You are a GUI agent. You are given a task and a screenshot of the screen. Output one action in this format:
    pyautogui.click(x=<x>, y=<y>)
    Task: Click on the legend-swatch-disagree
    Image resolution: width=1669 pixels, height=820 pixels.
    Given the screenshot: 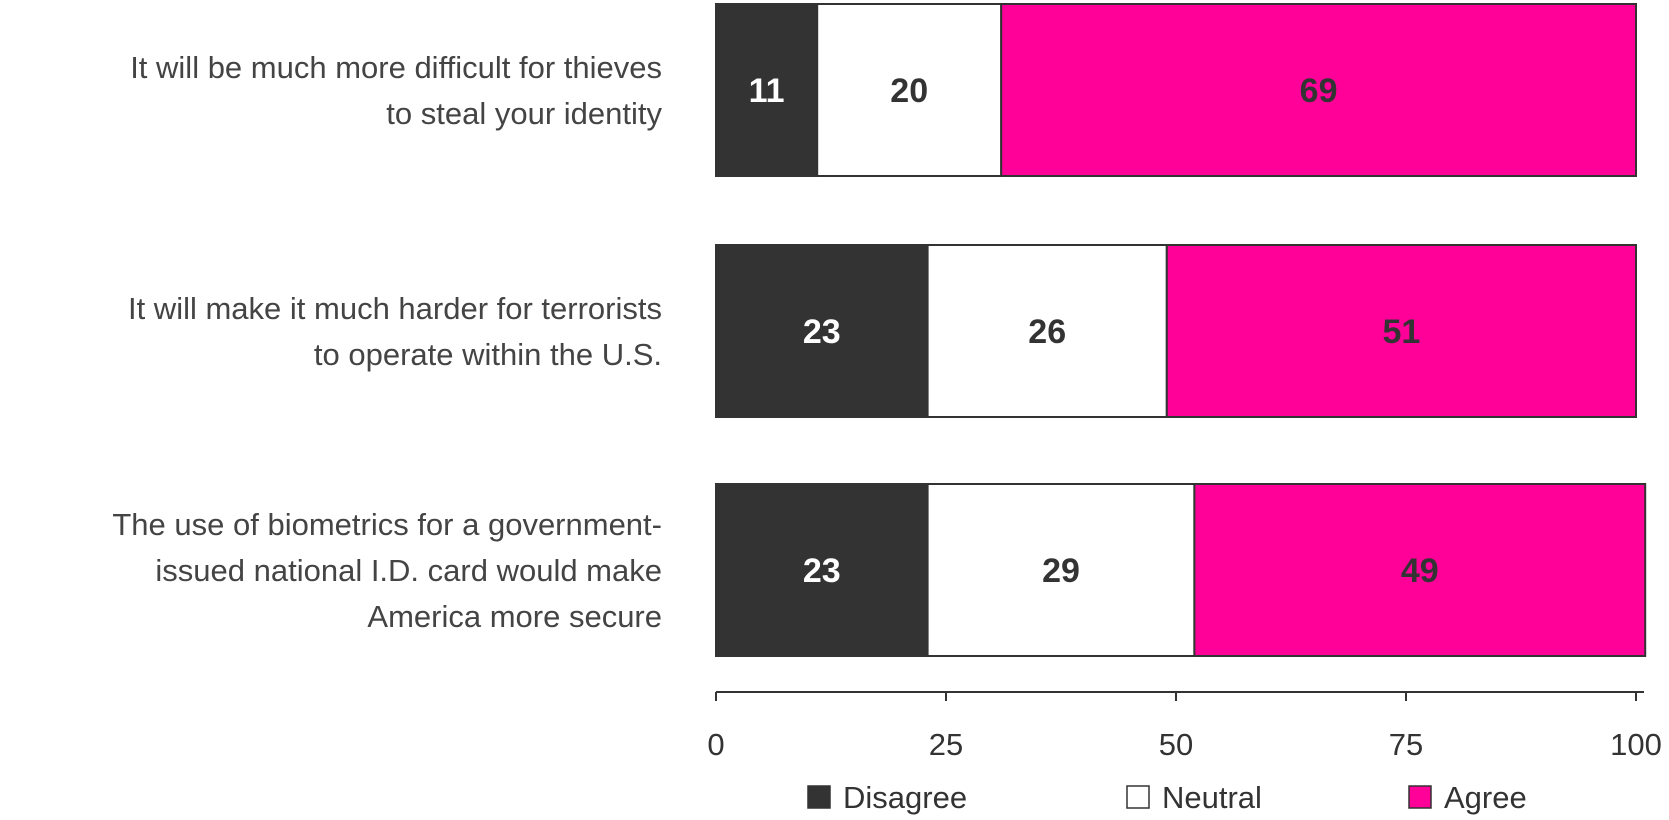 What is the action you would take?
    pyautogui.click(x=819, y=797)
    